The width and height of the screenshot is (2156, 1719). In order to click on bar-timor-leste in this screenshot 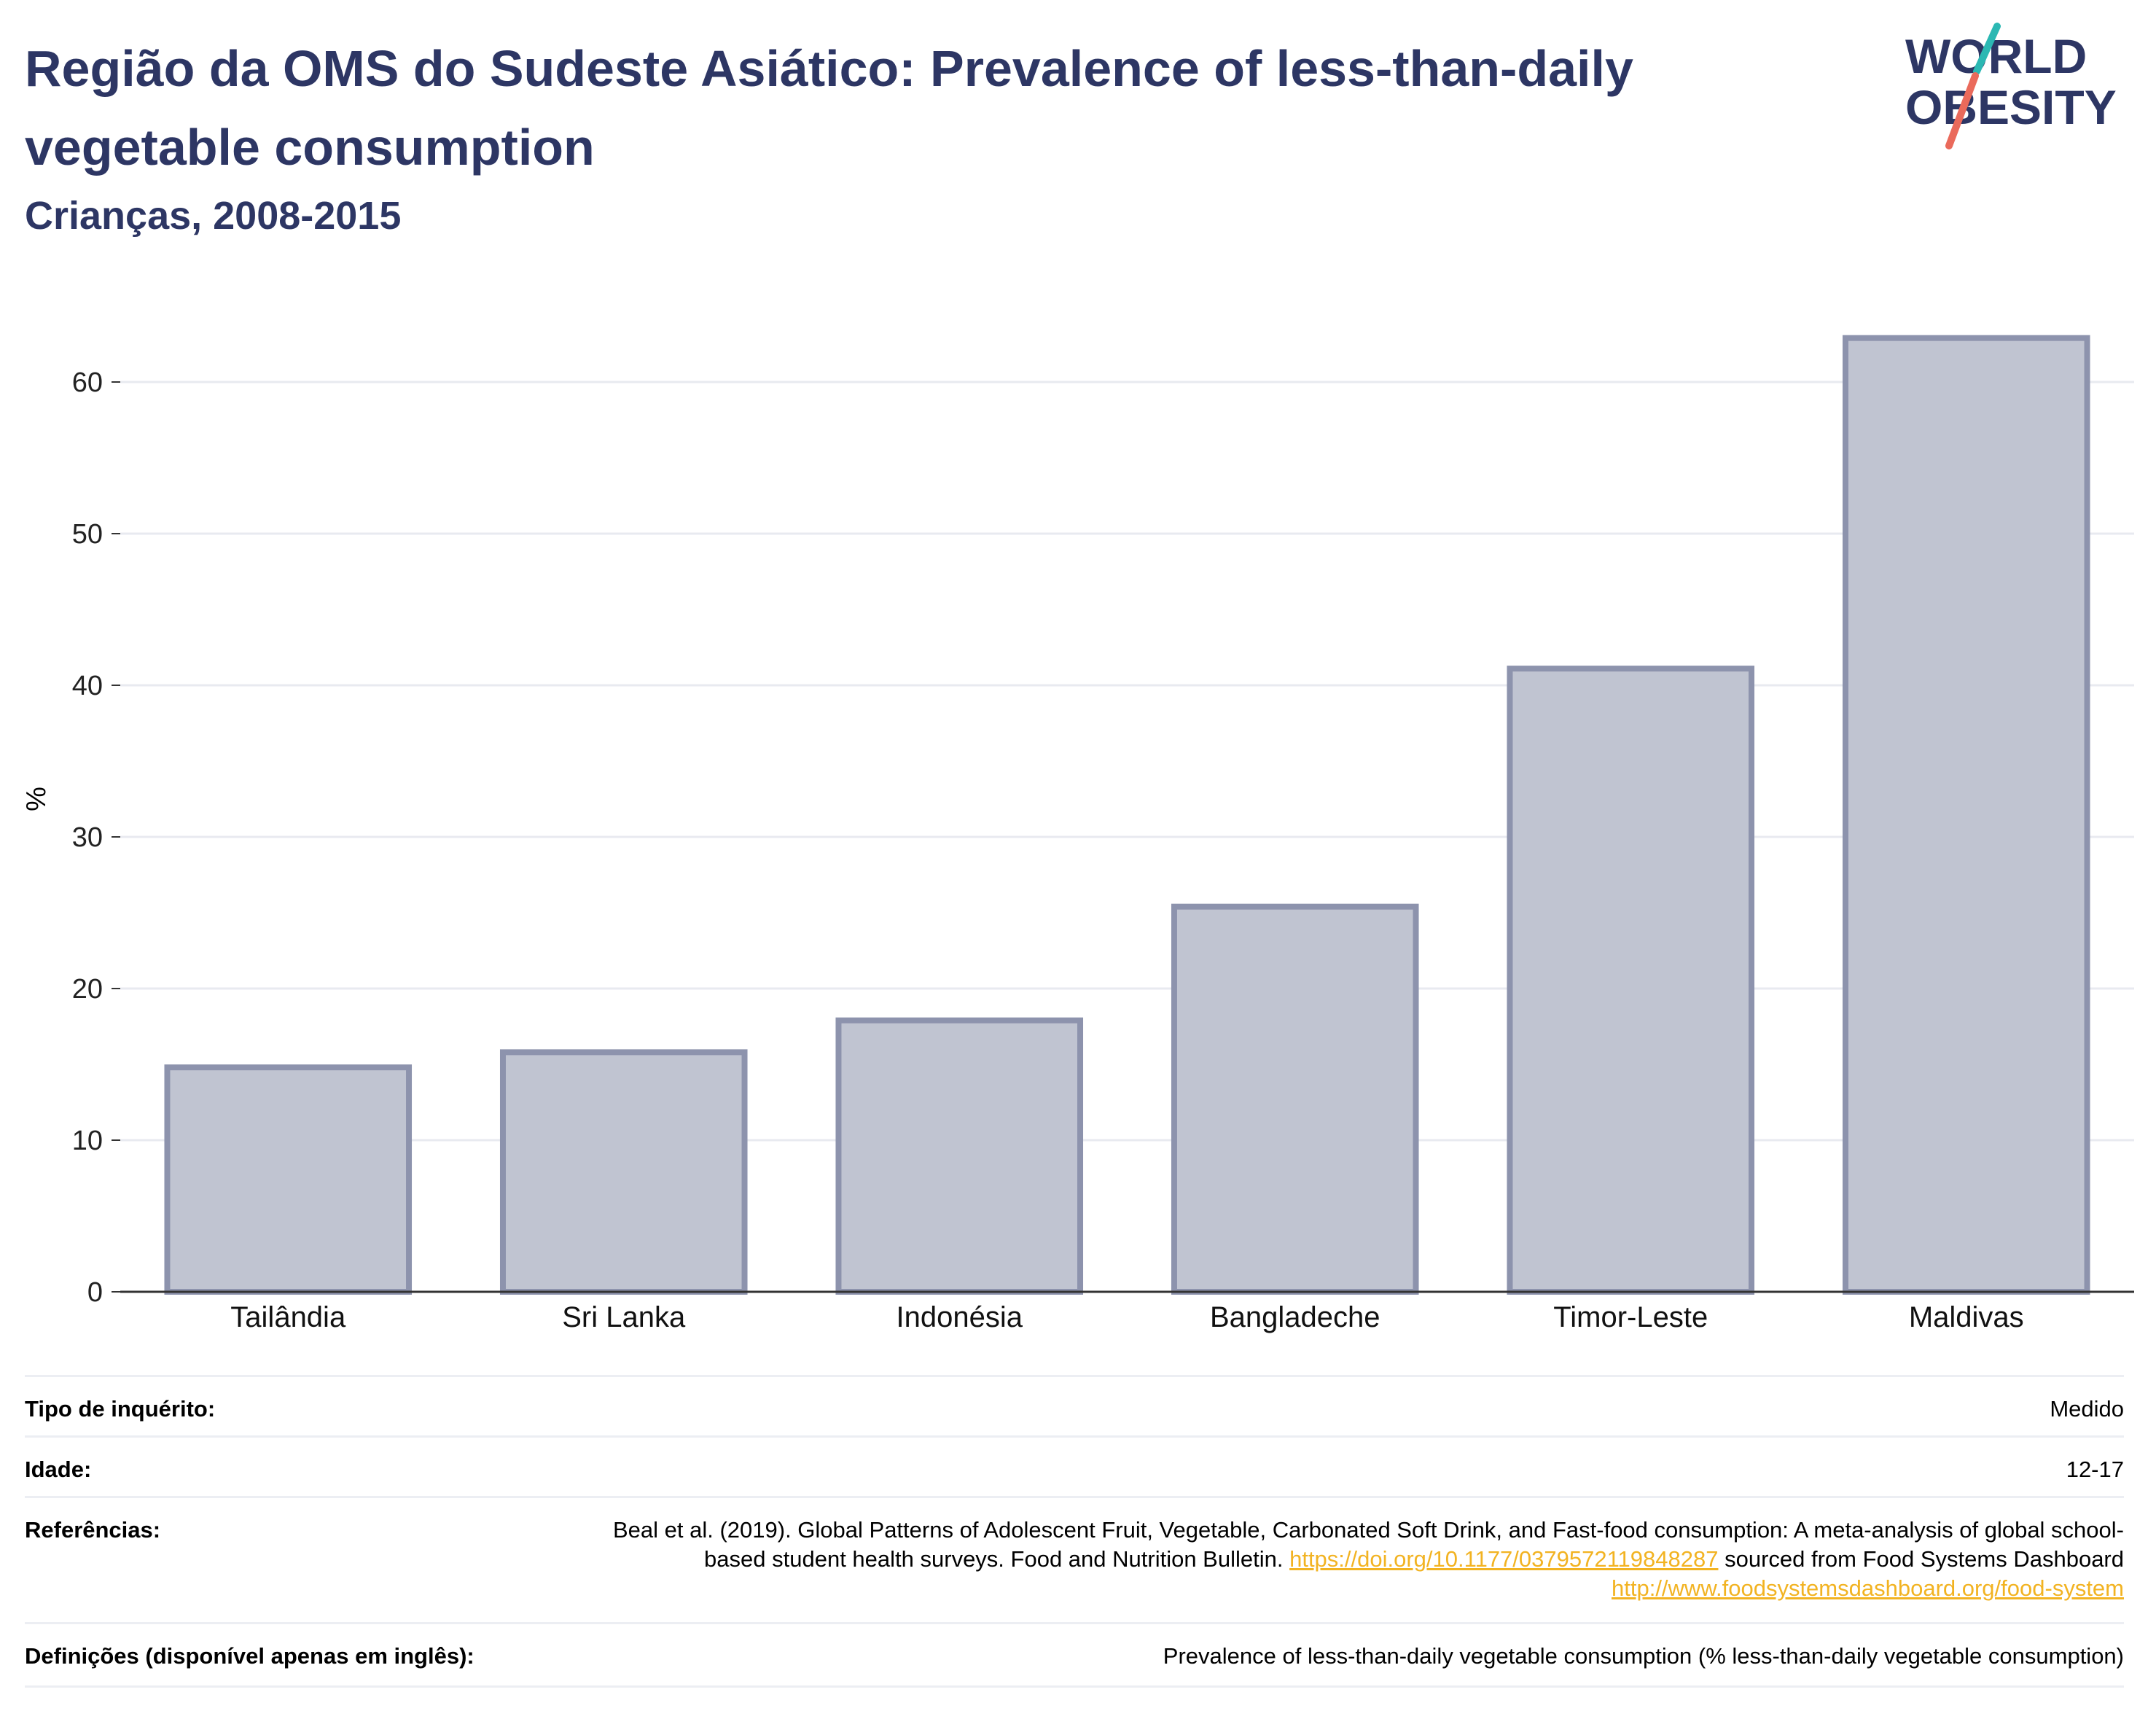, I will do `click(1631, 981)`.